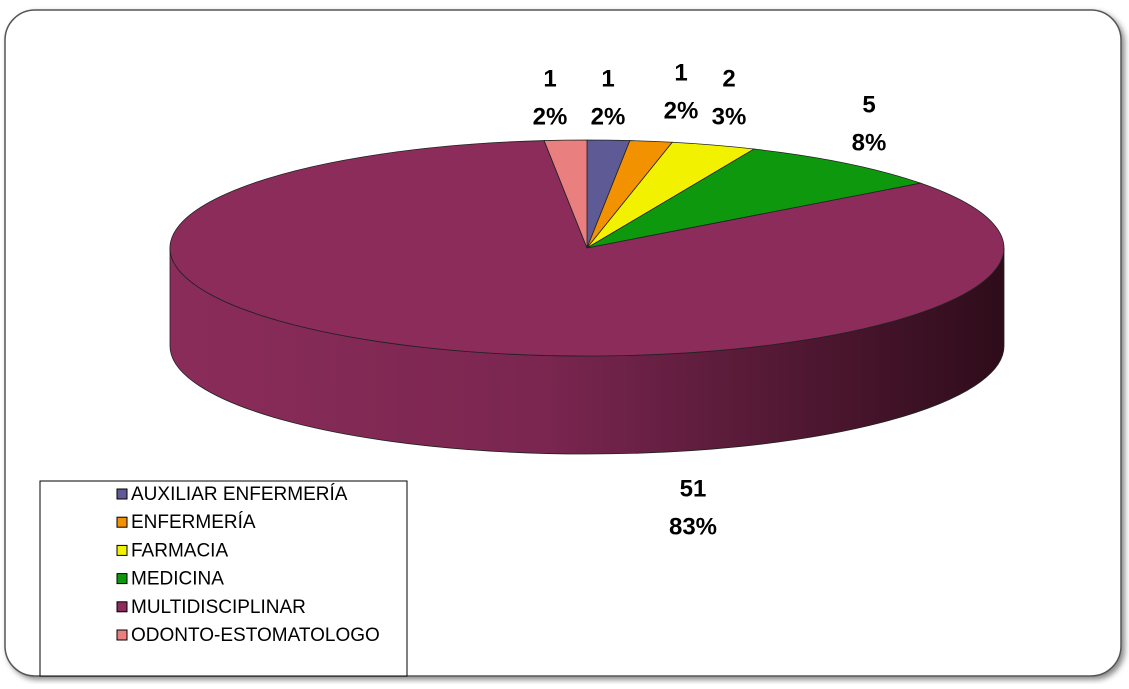 This screenshot has height=689, width=1129. I want to click on percent-label: 3%, so click(729, 116).